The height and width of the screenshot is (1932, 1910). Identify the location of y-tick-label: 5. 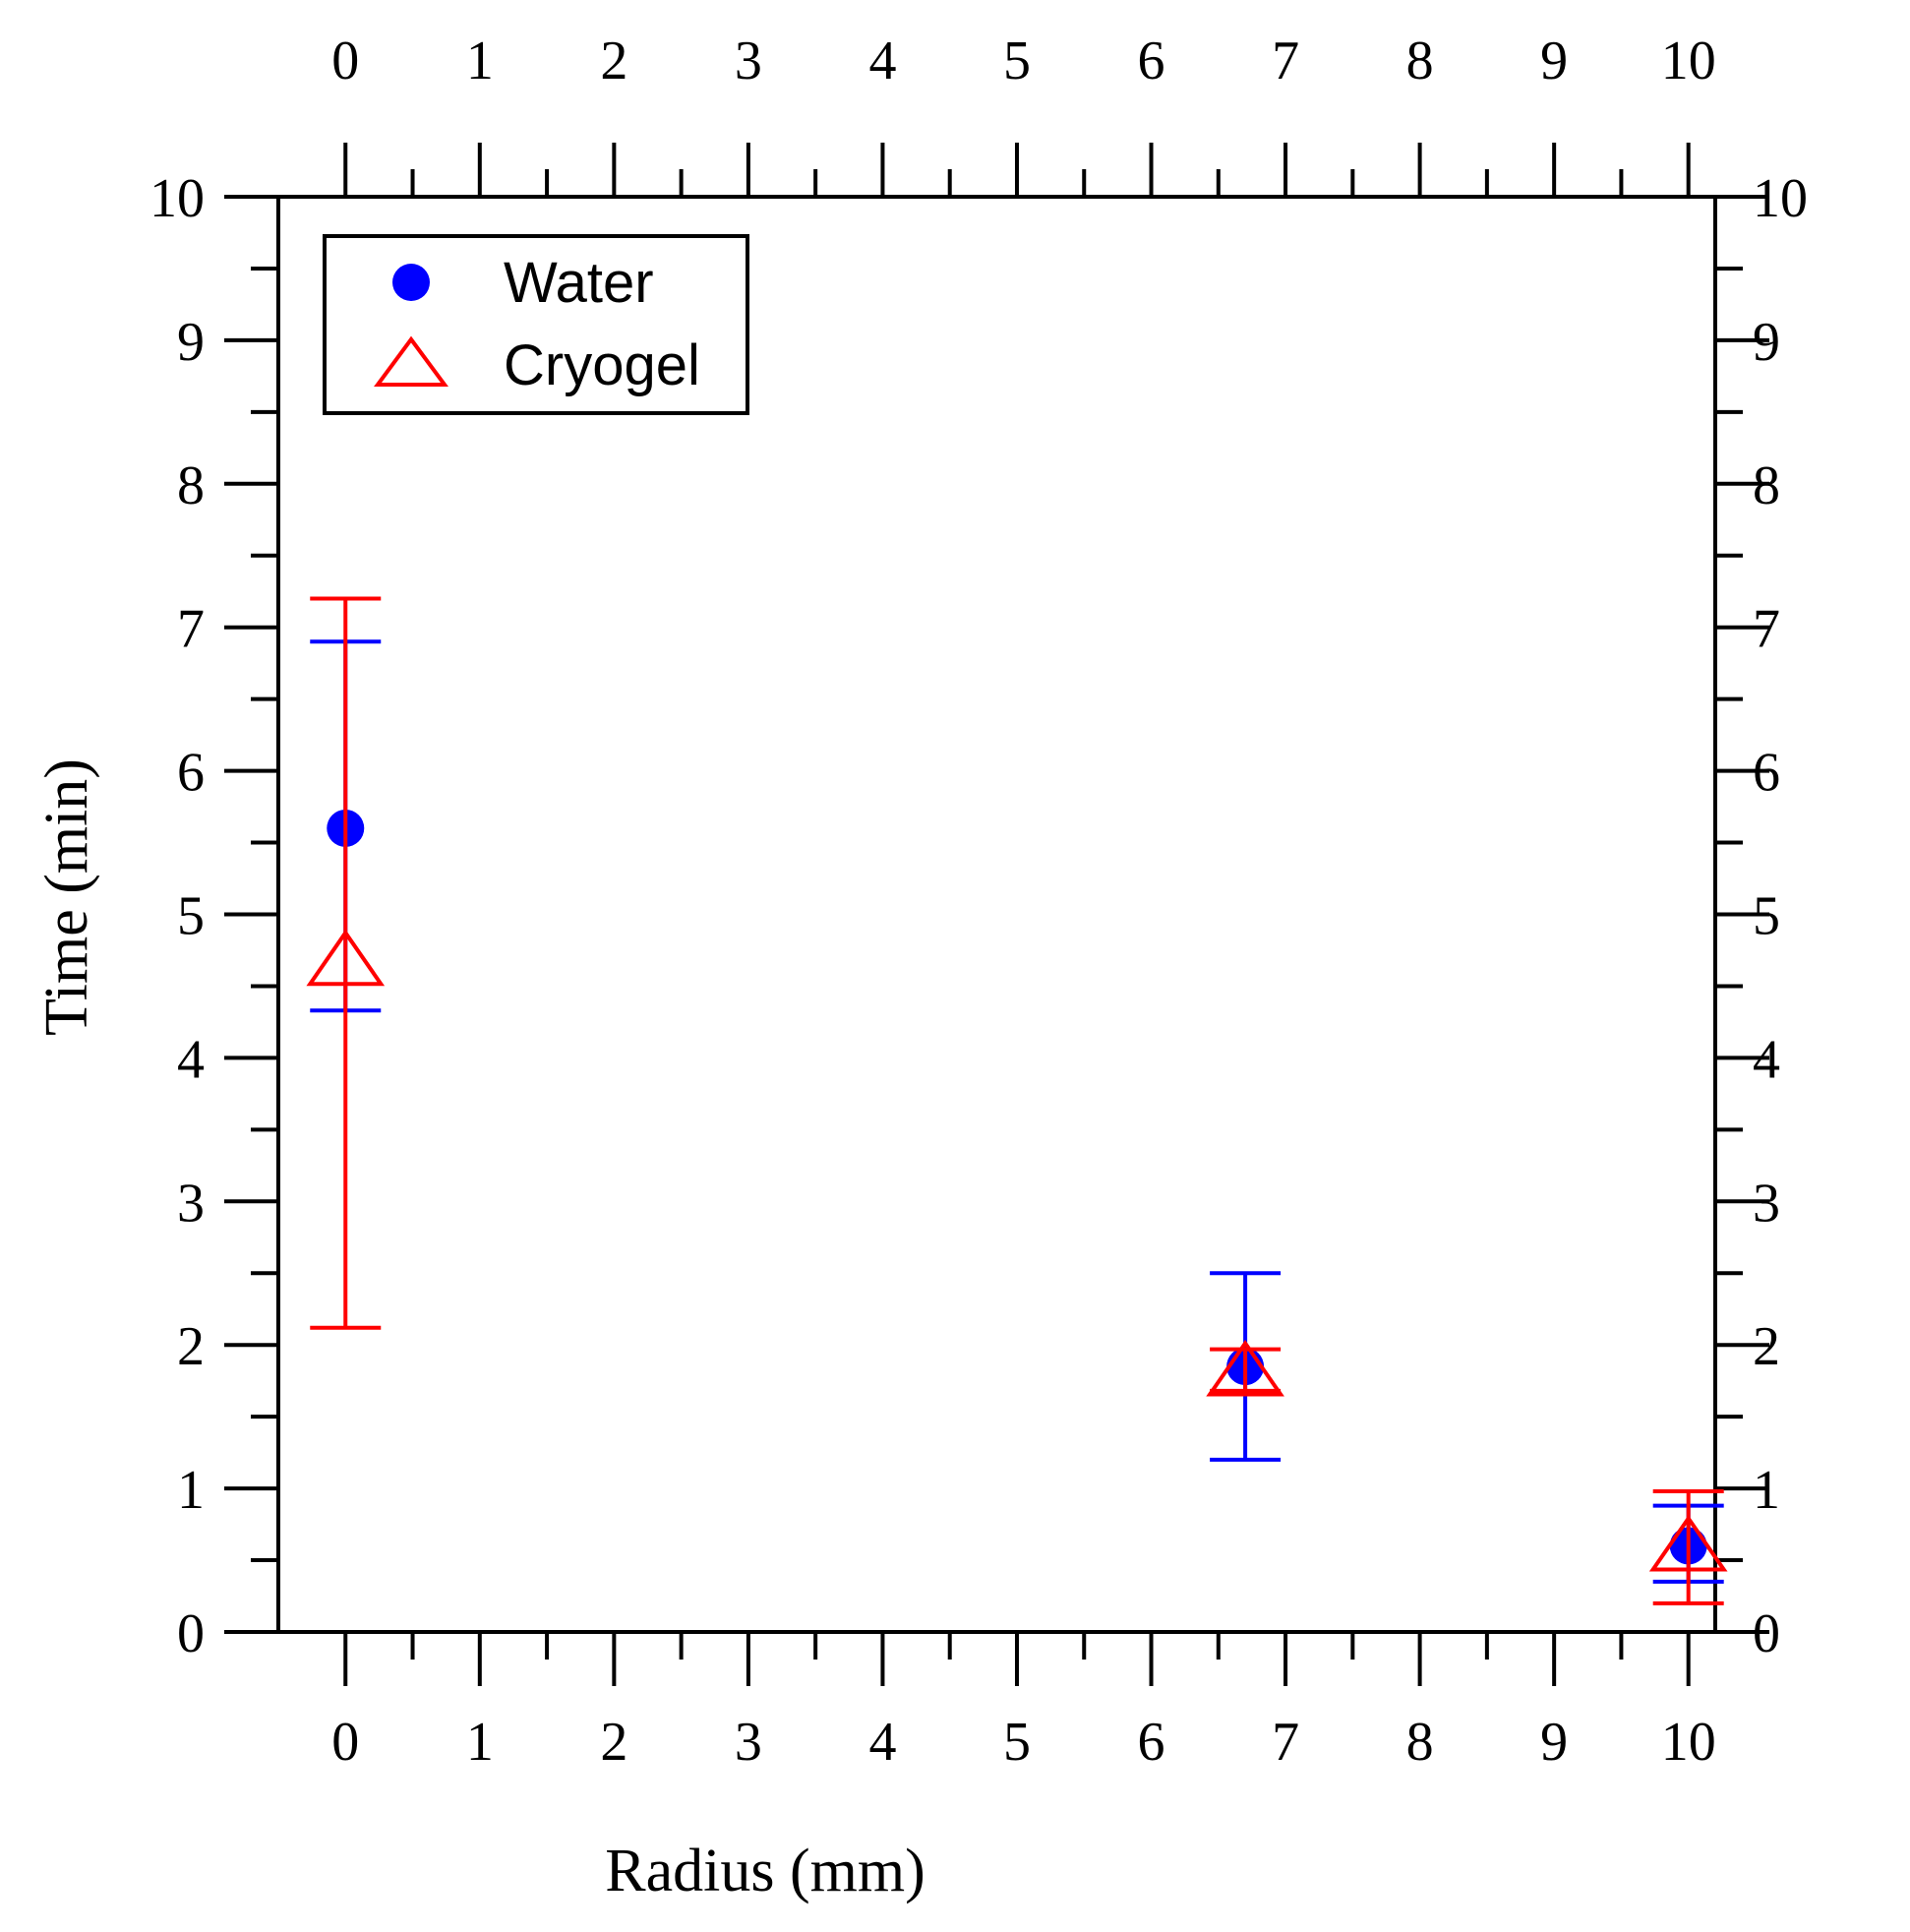
(191, 916).